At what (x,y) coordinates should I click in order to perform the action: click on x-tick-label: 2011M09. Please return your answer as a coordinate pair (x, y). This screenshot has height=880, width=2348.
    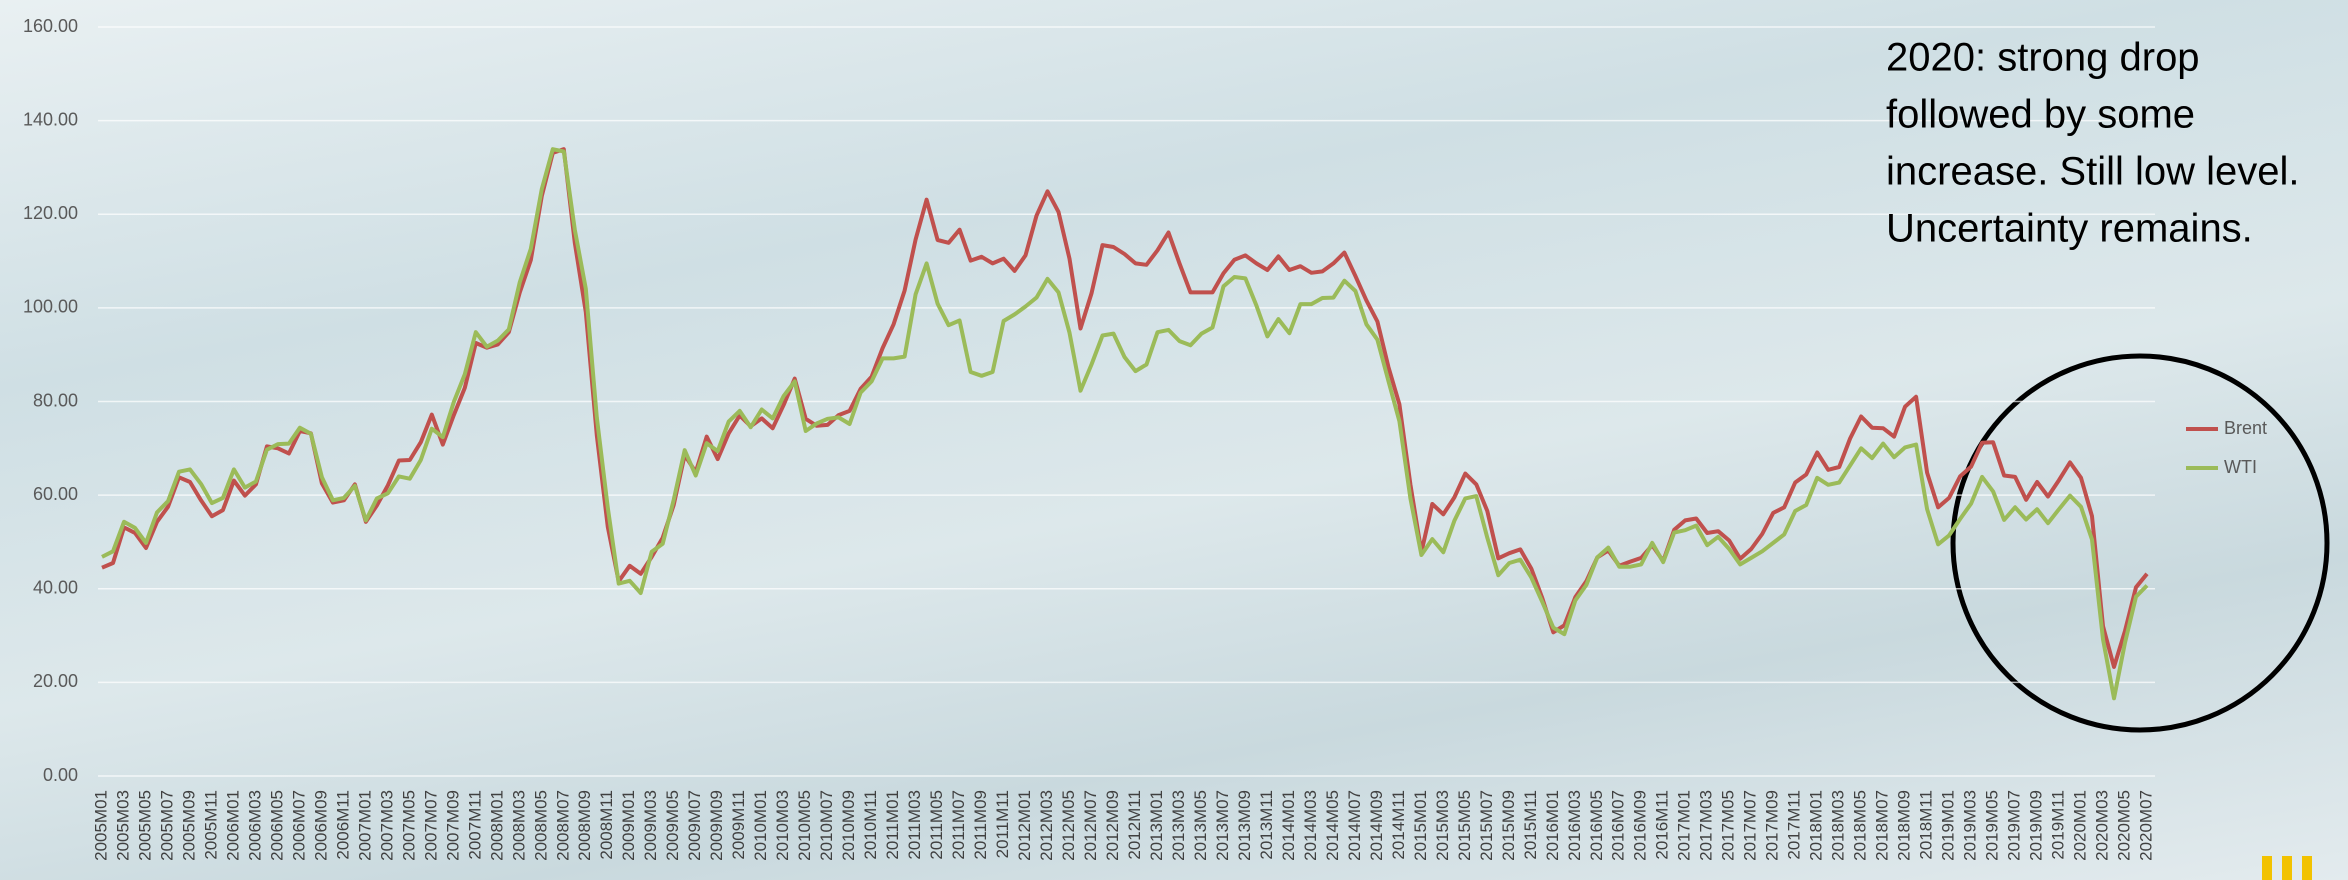
    Looking at the image, I should click on (980, 825).